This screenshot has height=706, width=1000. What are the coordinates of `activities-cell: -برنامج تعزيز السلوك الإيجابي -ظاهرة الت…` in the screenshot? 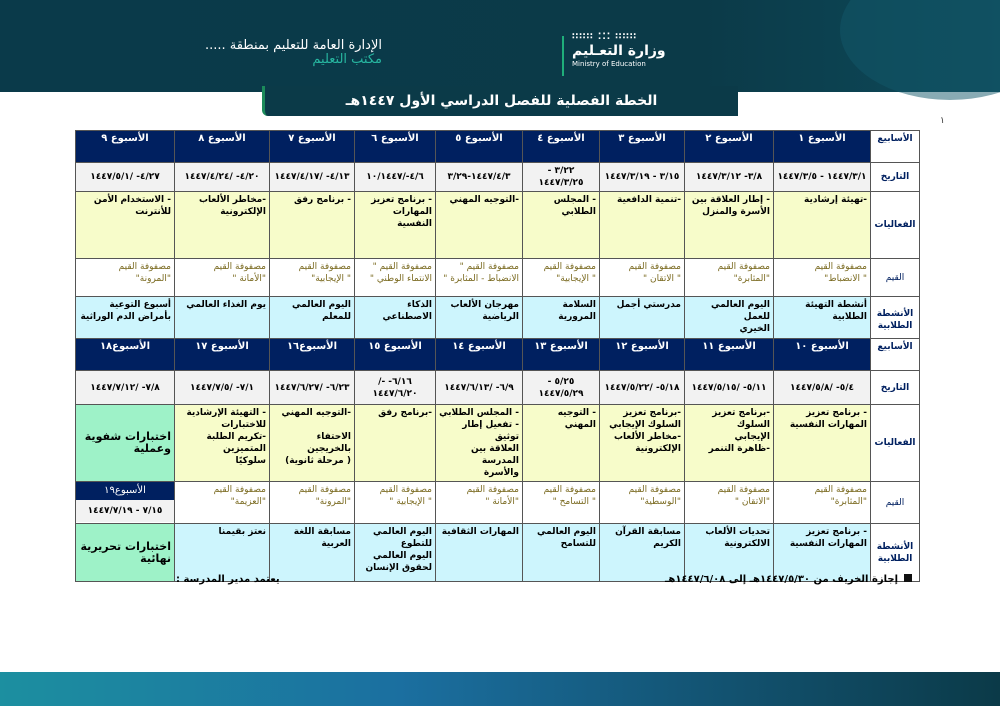 It's located at (729, 443).